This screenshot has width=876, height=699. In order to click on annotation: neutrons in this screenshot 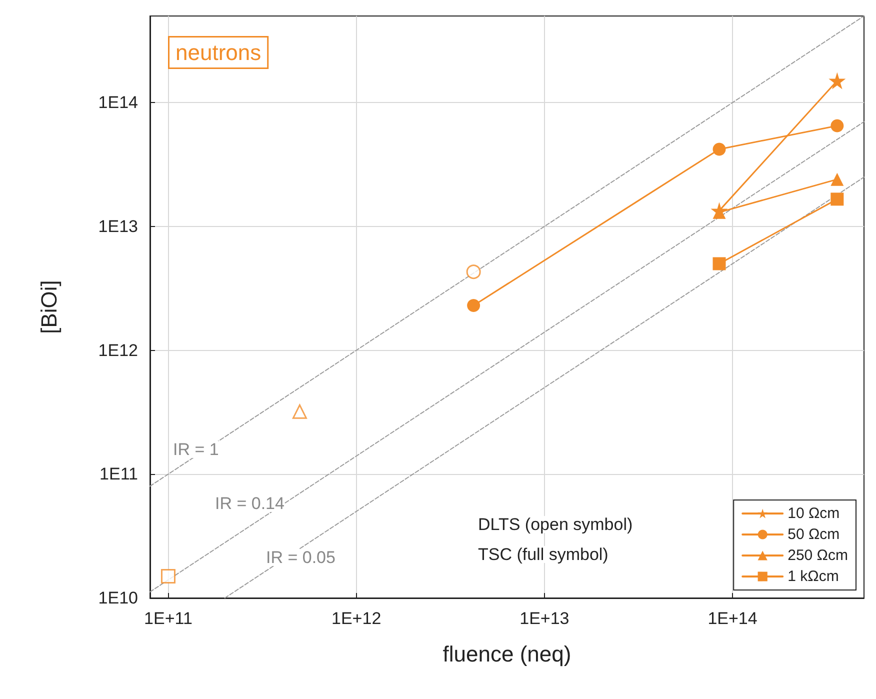, I will do `click(219, 52)`.